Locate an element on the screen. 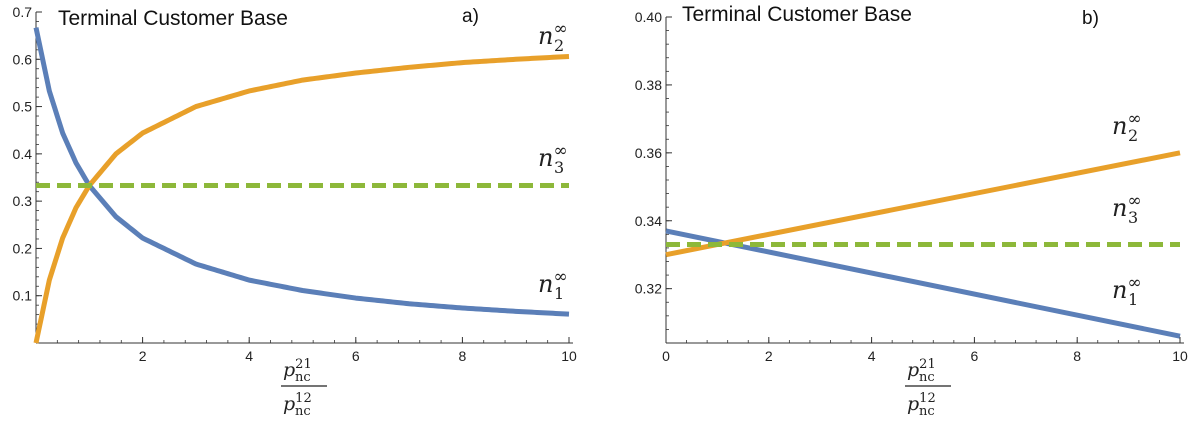 This screenshot has width=1203, height=437. series-line-n2 is located at coordinates (923, 204).